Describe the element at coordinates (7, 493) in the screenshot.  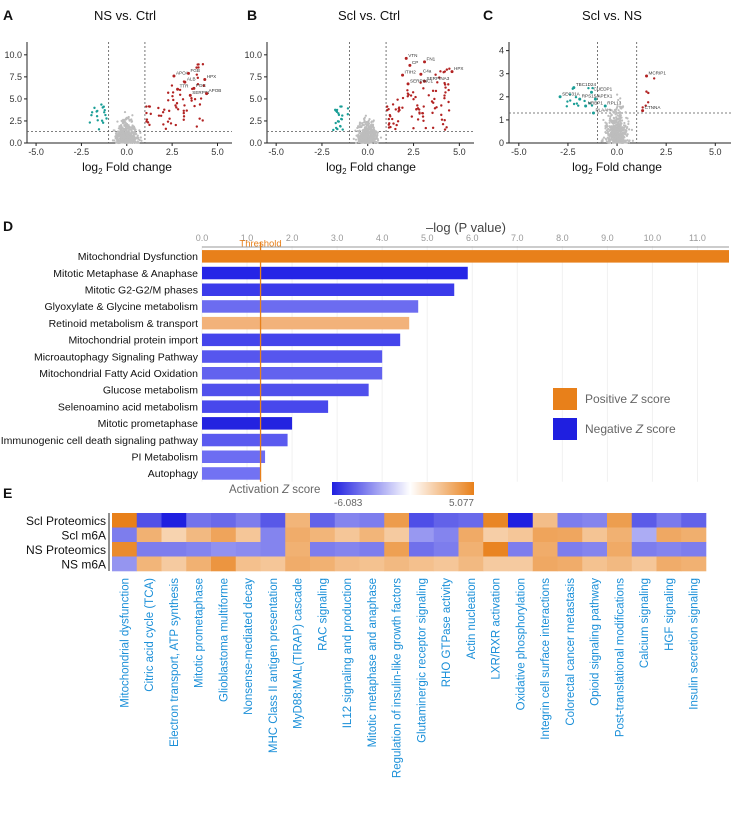
I see `panel-letter-e: E` at that location.